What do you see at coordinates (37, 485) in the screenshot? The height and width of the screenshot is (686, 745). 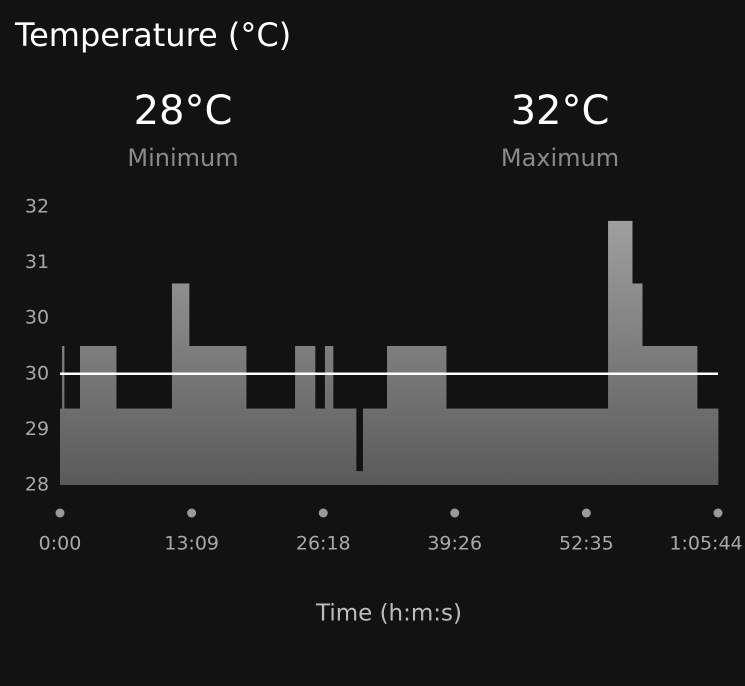 I see `y-tick-label: 28` at bounding box center [37, 485].